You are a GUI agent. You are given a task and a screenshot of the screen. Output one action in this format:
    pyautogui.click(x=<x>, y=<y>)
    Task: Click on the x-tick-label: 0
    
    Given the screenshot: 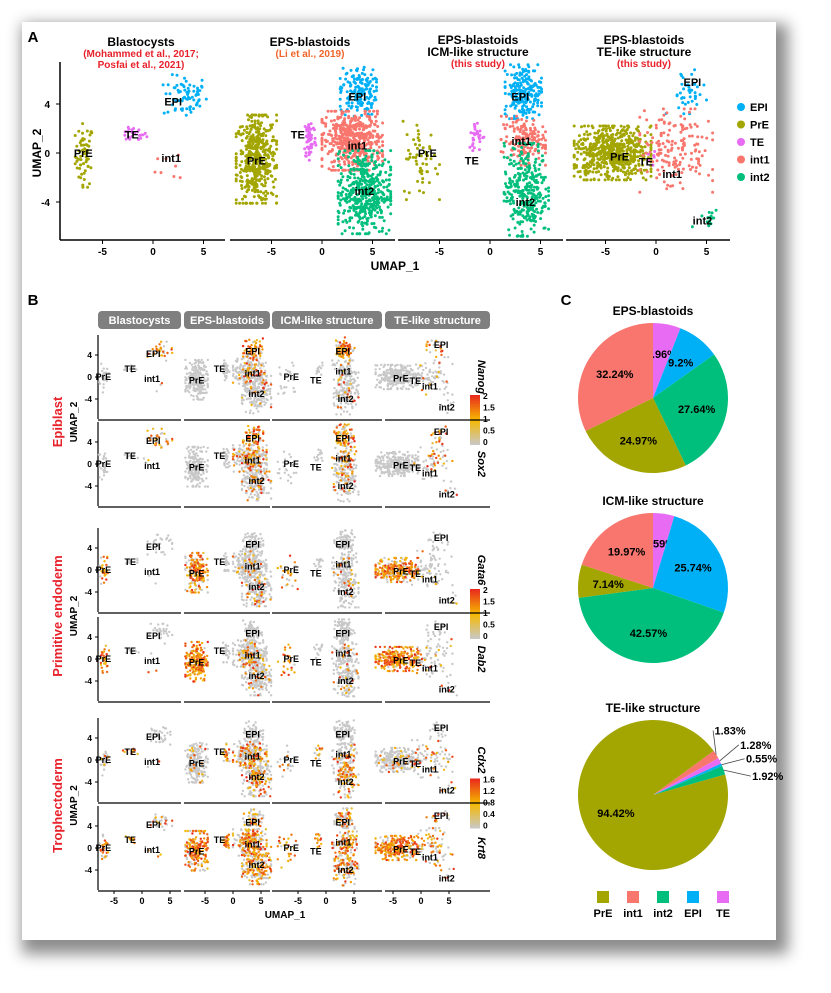 What is the action you would take?
    pyautogui.click(x=656, y=252)
    